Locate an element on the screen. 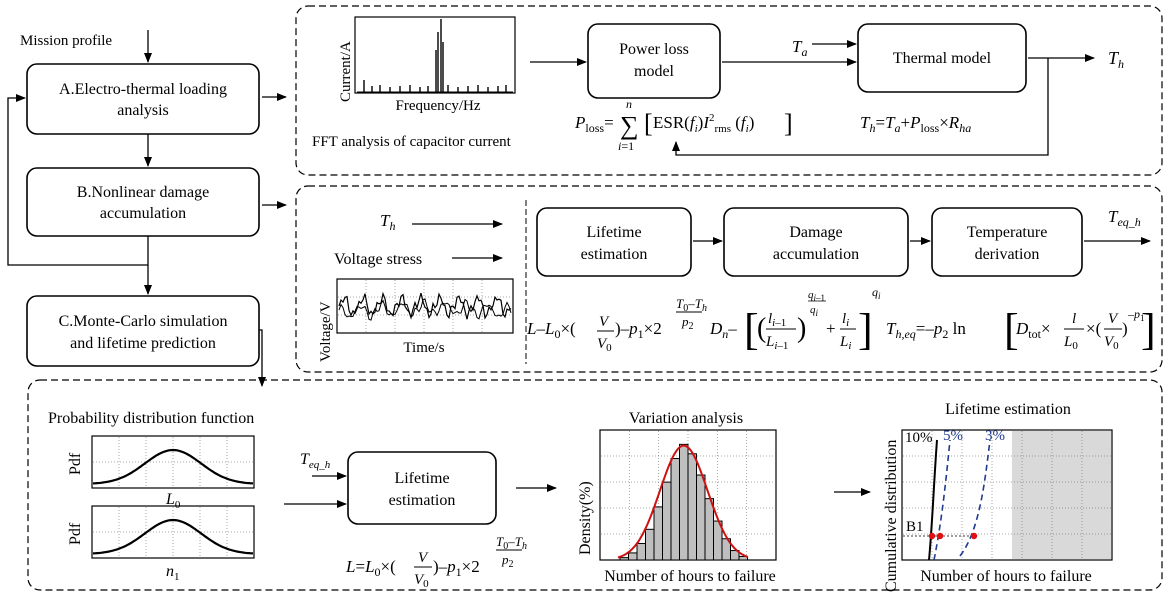 Image resolution: width=1167 pixels, height=592 pixels. step-a-line1: A.Electro-thermal loading is located at coordinates (143, 89).